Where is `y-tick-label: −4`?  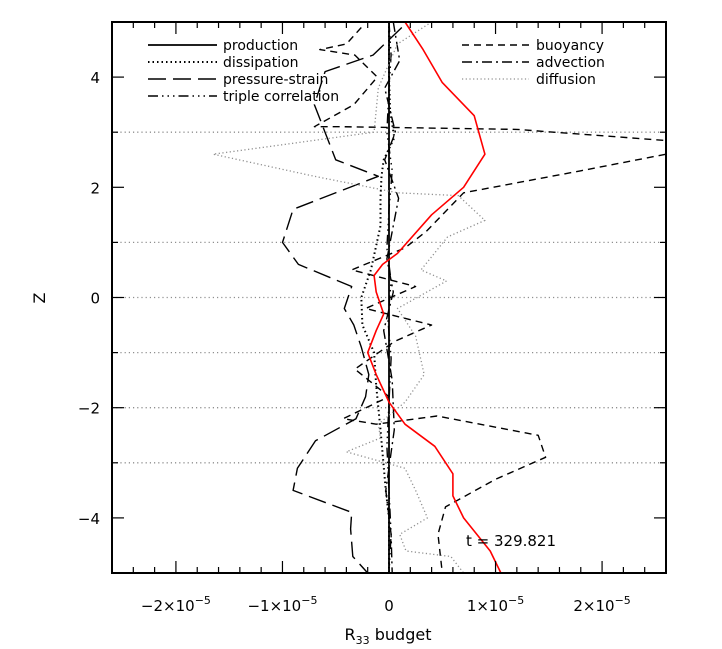 y-tick-label: −4 is located at coordinates (89, 519).